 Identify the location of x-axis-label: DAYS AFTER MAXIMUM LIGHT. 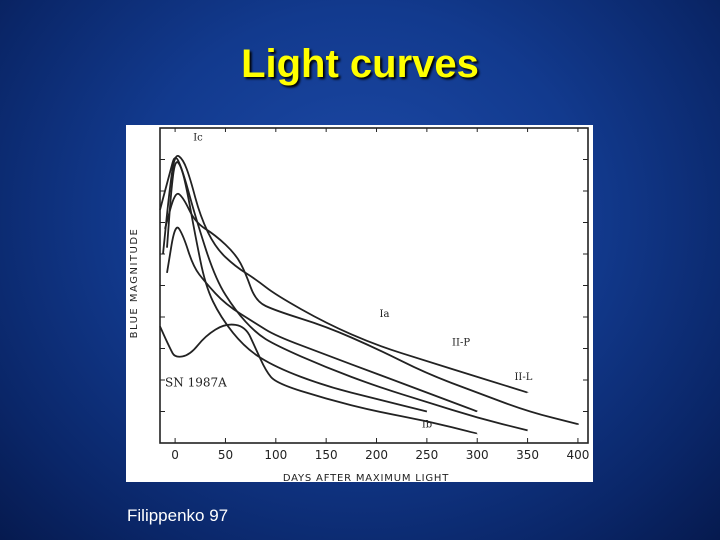
(366, 477).